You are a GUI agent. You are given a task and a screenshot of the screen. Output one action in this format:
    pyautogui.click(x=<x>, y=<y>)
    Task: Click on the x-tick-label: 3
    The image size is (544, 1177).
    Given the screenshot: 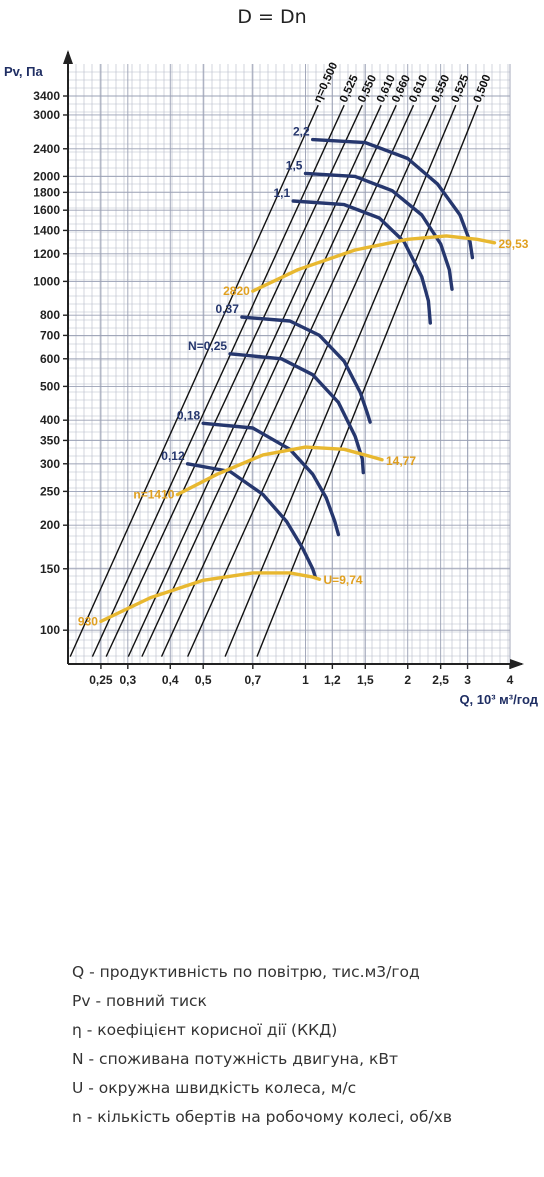 What is the action you would take?
    pyautogui.click(x=467, y=680)
    